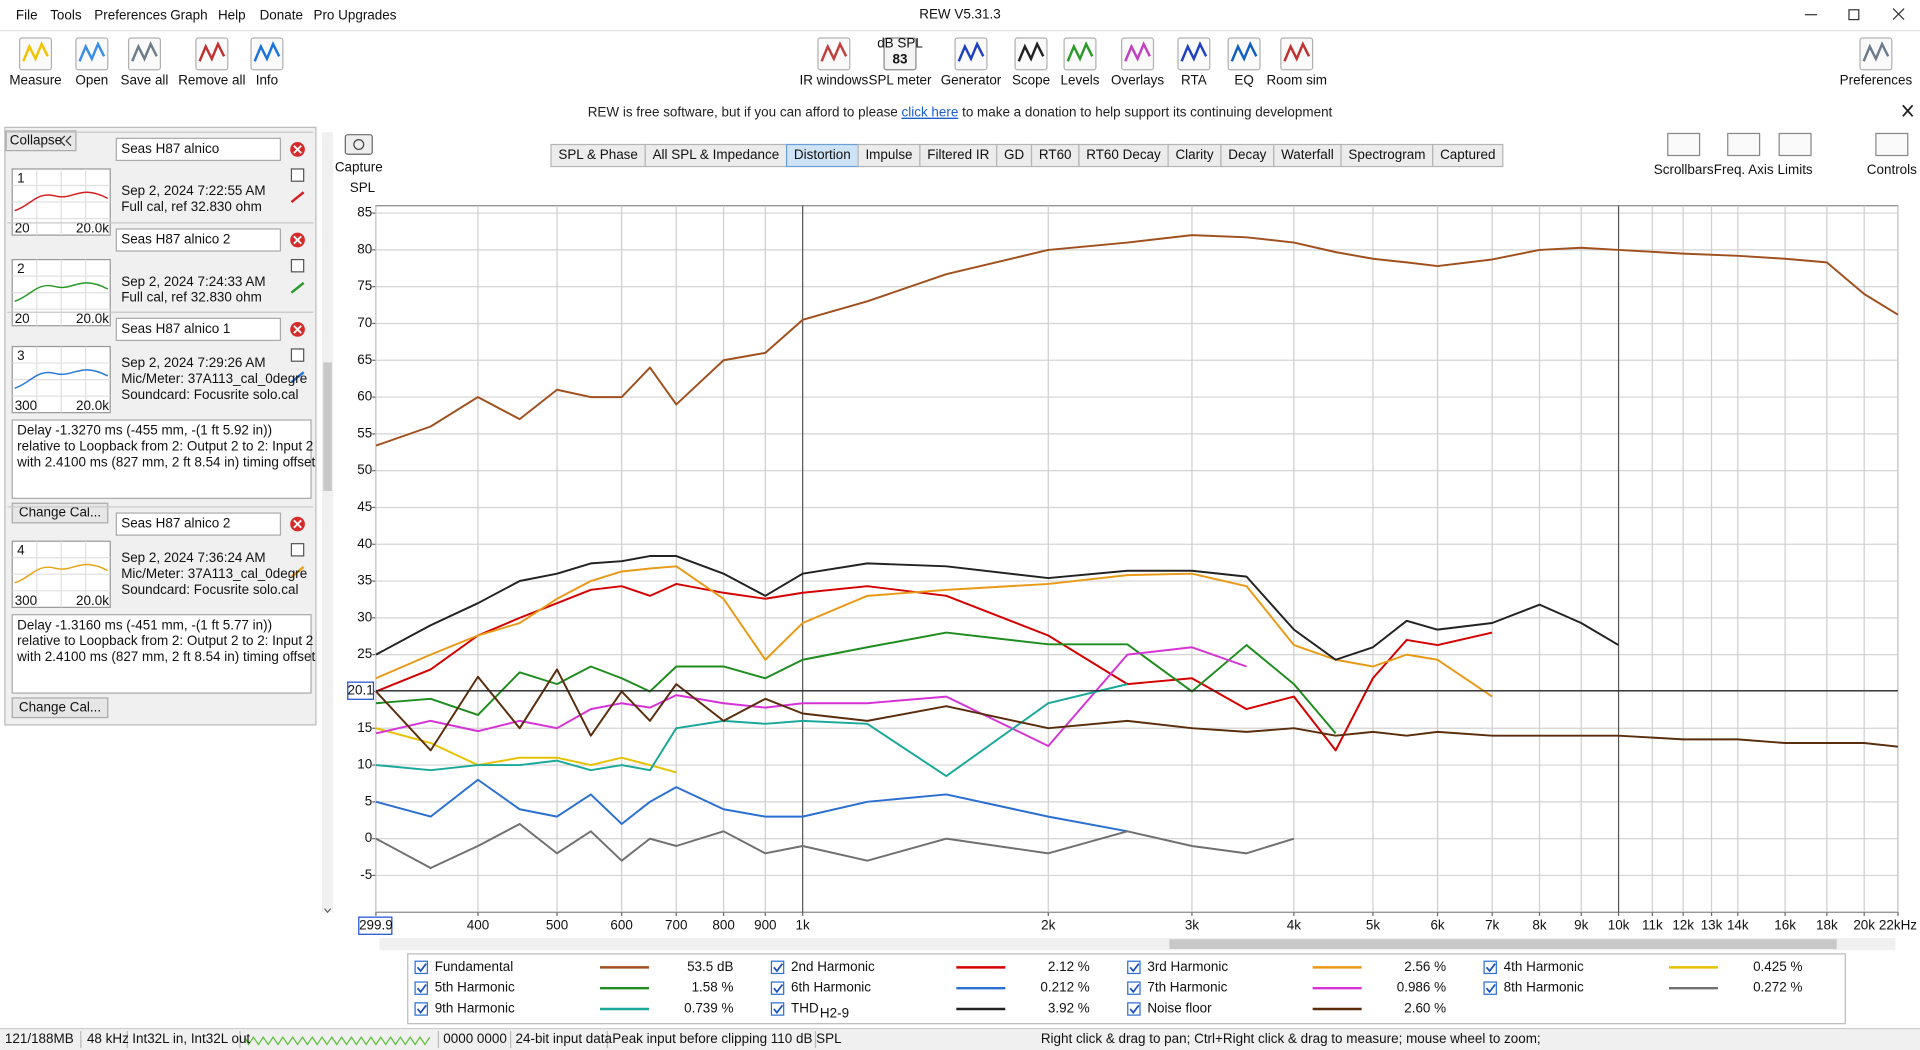 This screenshot has height=1050, width=1920. Describe the element at coordinates (1544, 987) in the screenshot. I see `legend-name: 8th Harmonic` at that location.